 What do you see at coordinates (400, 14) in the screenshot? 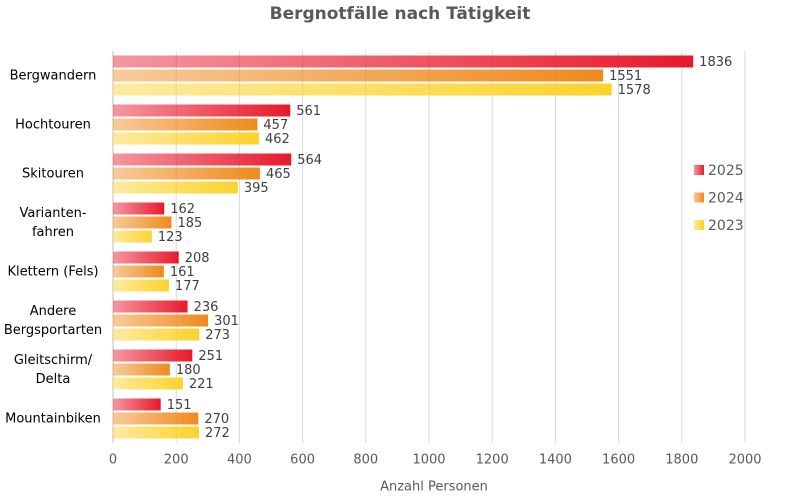
I see `chart-title: Bergnotfälle nach Tätigkeit` at bounding box center [400, 14].